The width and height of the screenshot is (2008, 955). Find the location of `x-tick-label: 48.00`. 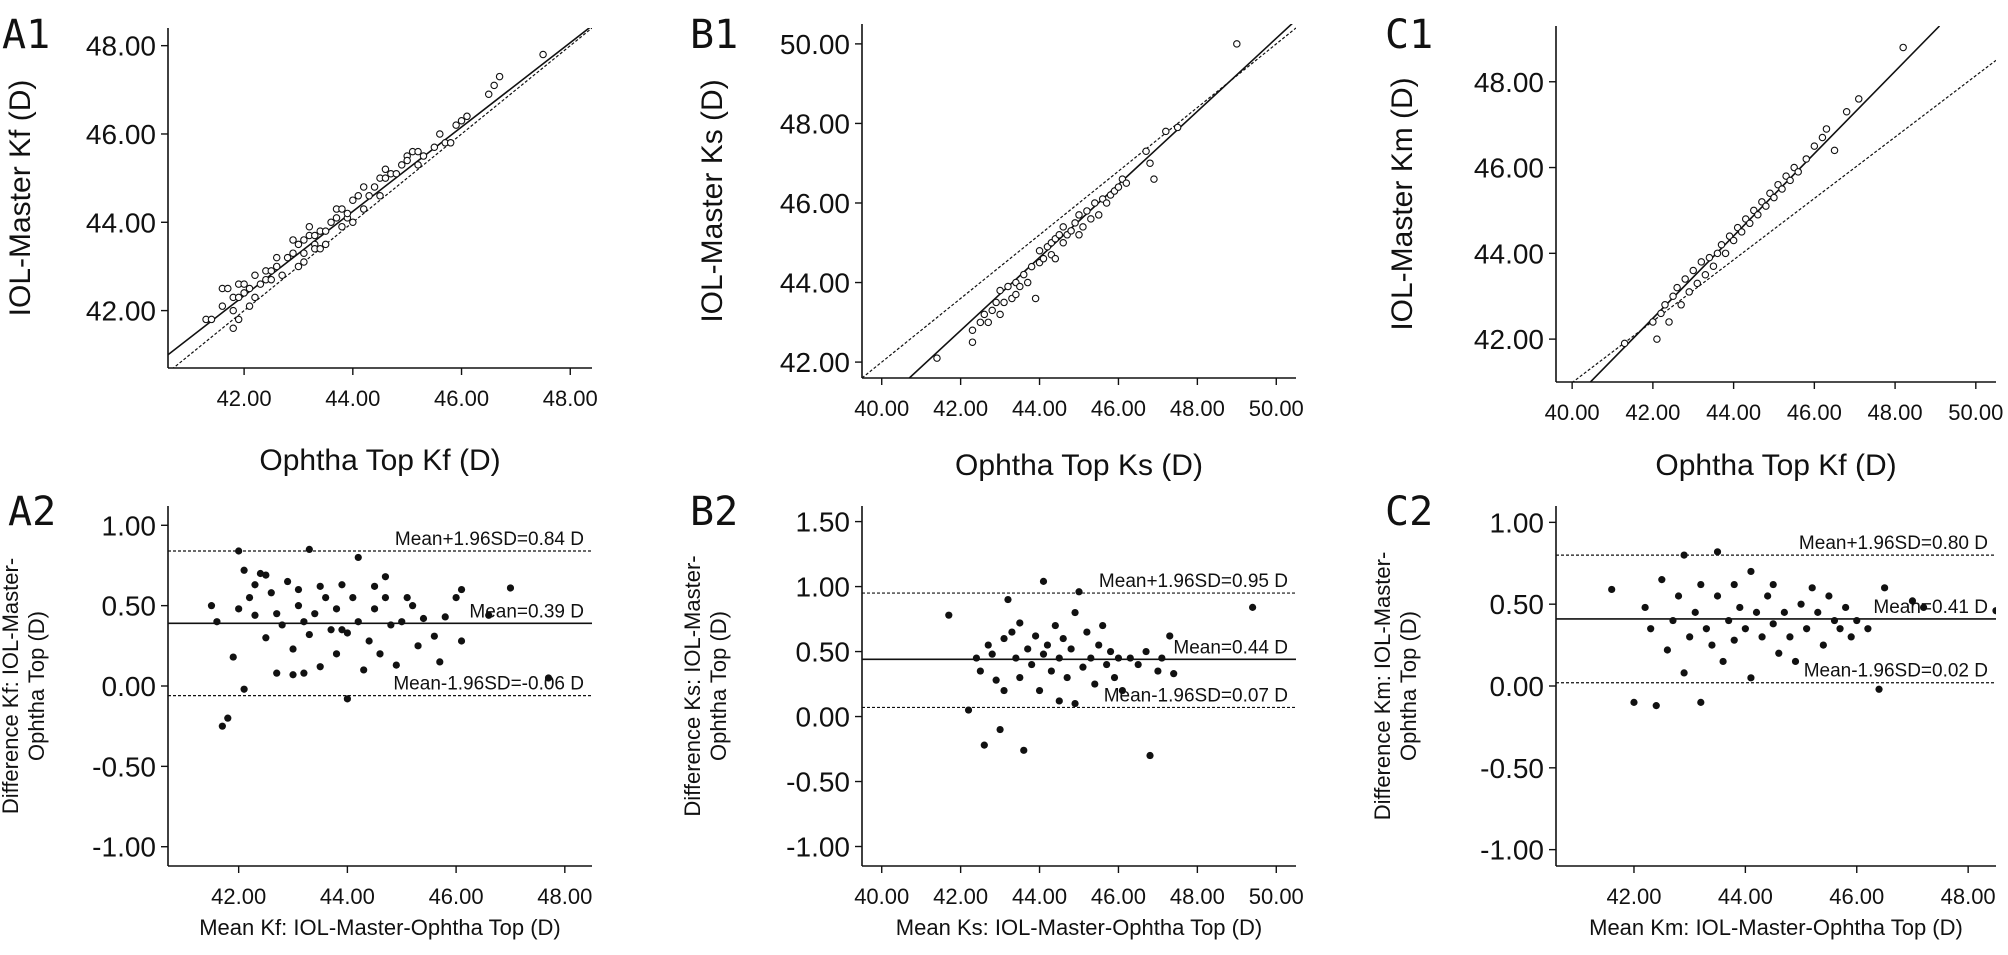

x-tick-label: 48.00 is located at coordinates (1895, 412).